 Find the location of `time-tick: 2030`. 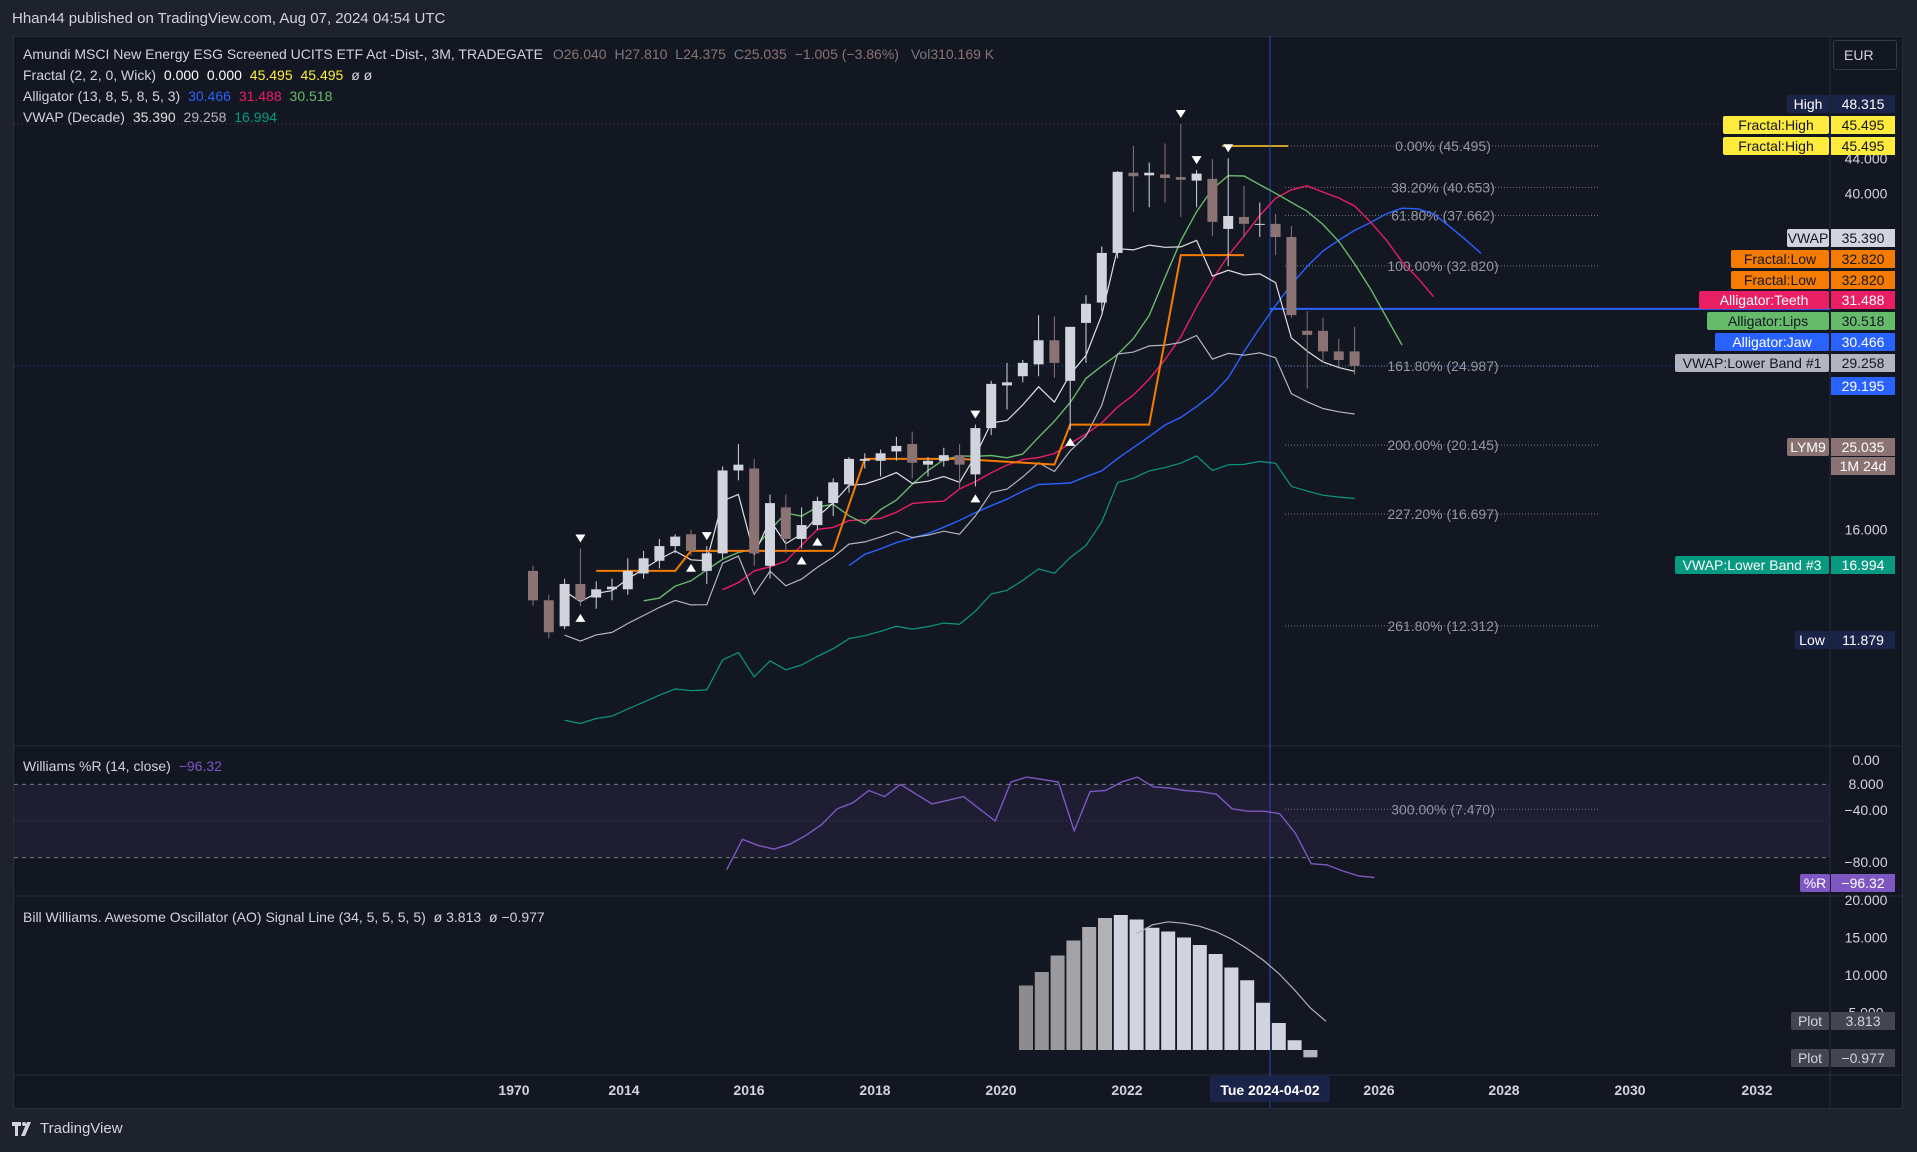

time-tick: 2030 is located at coordinates (1629, 1090).